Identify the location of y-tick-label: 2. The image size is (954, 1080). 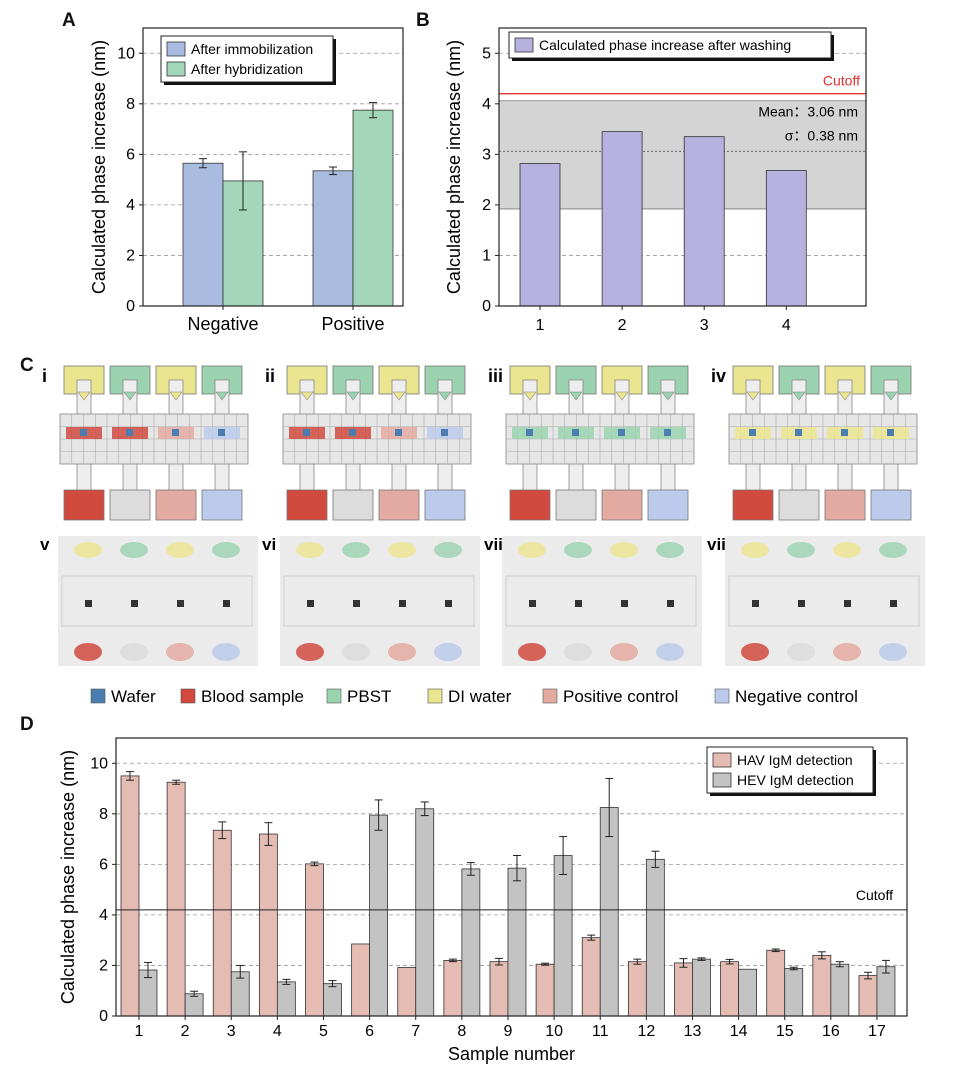
(130, 255).